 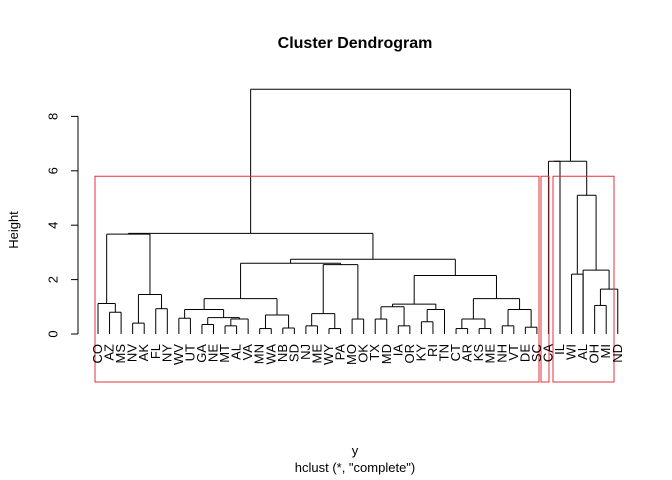 What do you see at coordinates (52, 279) in the screenshot?
I see `y-tick-label: 2` at bounding box center [52, 279].